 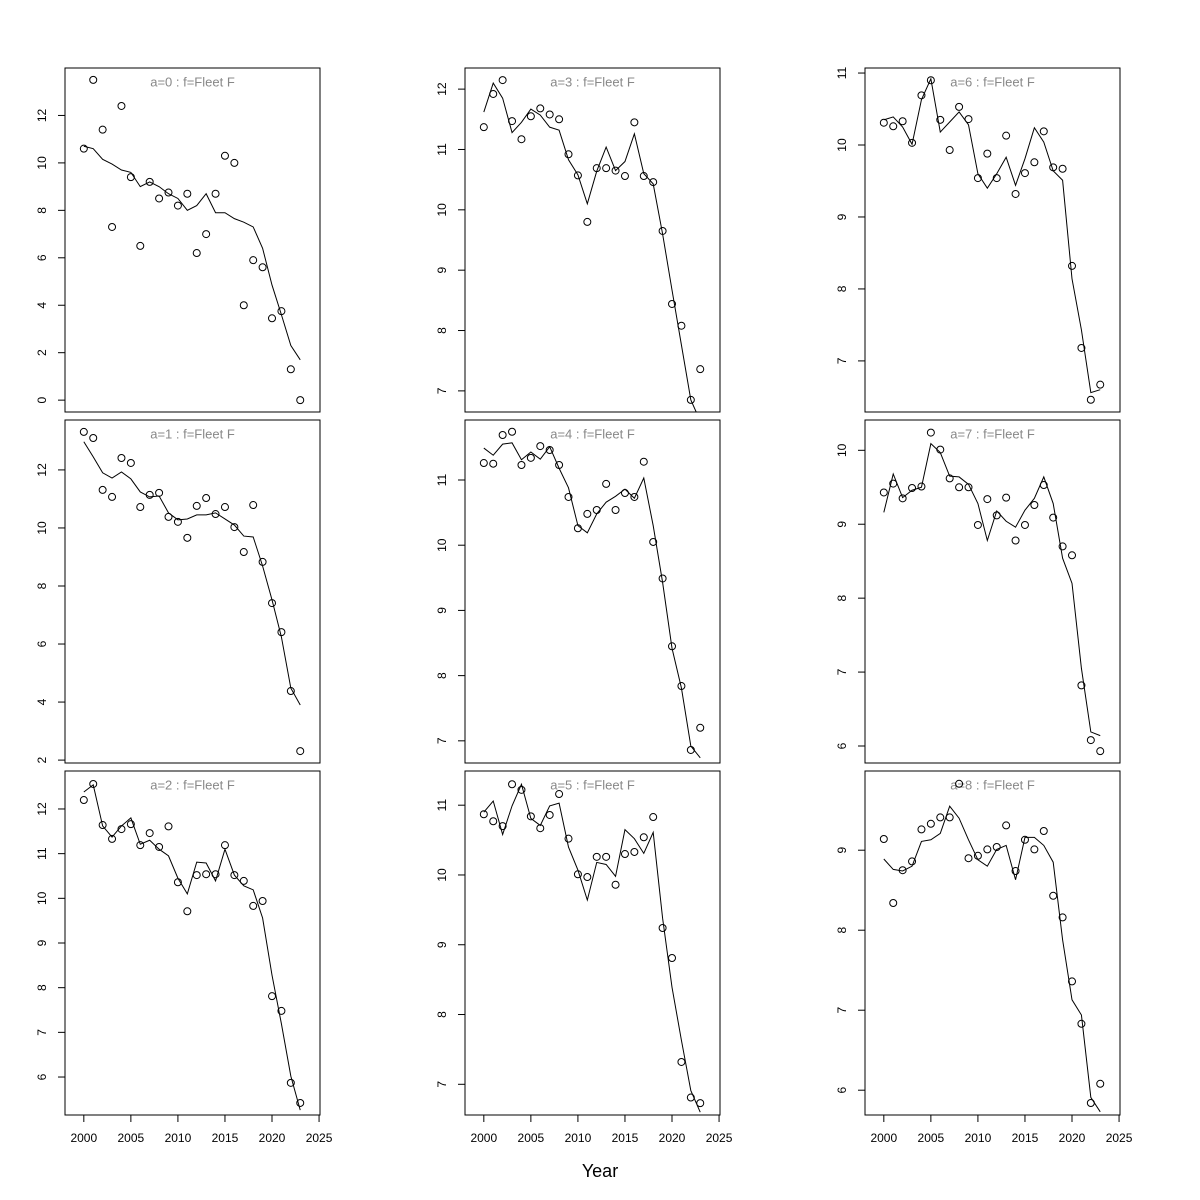 I want to click on x-tick-label: 2025, so click(x=1119, y=1138).